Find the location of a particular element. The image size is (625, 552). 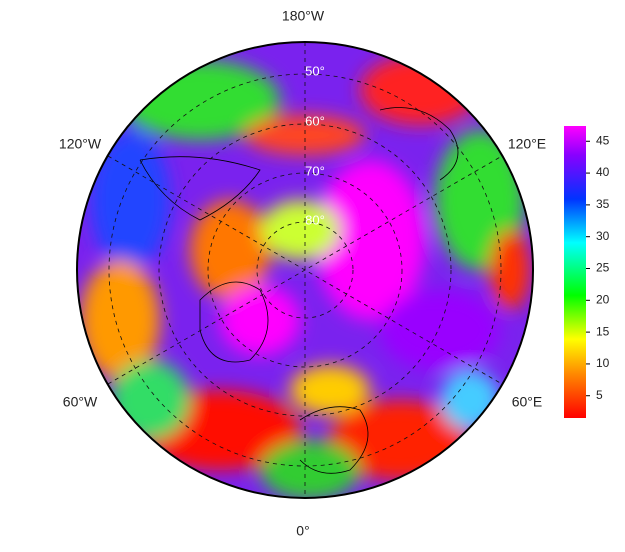

lon-label: 60°E is located at coordinates (527, 402).